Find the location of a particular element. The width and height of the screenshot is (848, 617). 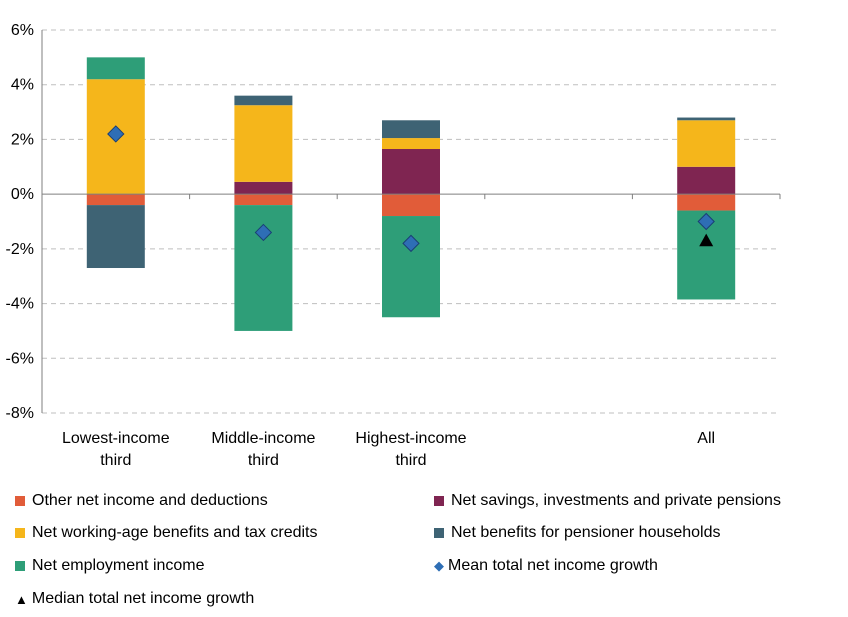

legend-item-working-age-benefits: Net working-age benefits and tax credits is located at coordinates (166, 533).